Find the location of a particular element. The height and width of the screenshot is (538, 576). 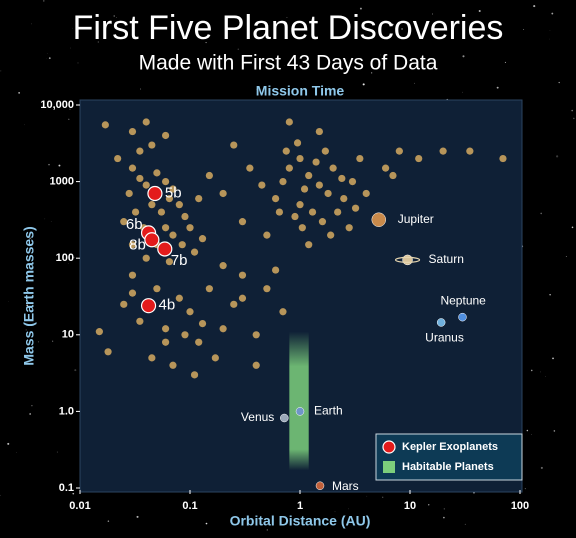

legend-box is located at coordinates (449, 457).